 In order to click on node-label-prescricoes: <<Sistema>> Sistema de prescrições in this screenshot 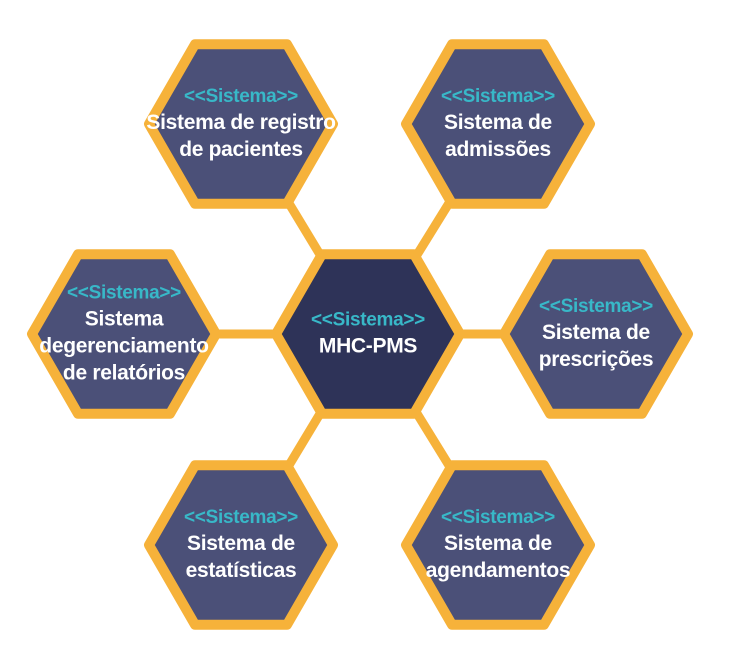, I will do `click(596, 334)`.